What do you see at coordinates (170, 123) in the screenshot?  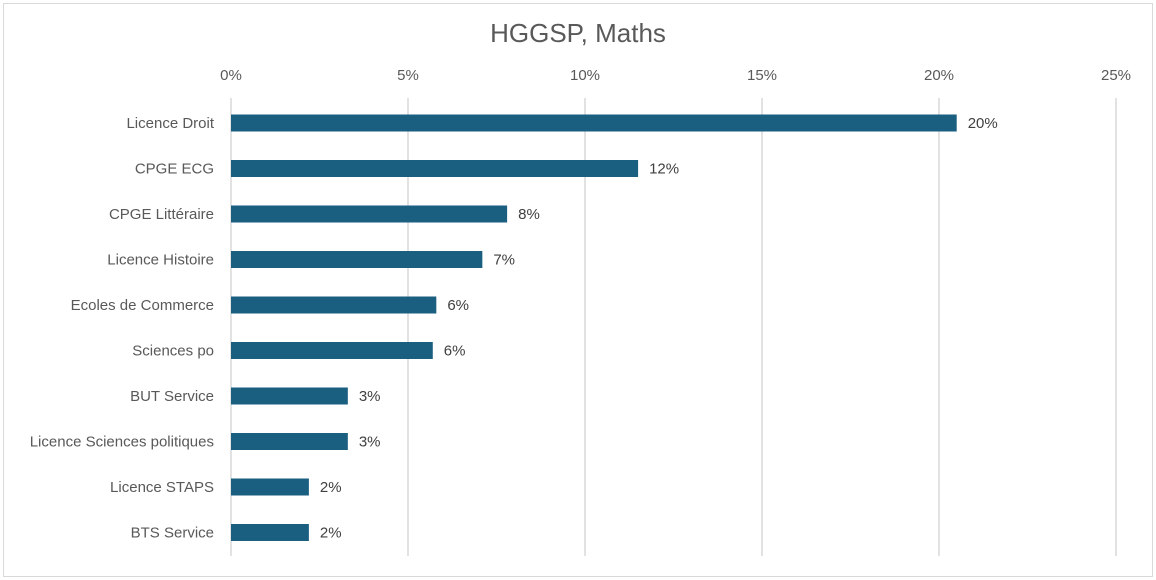 I see `category-label: Licence Droit` at bounding box center [170, 123].